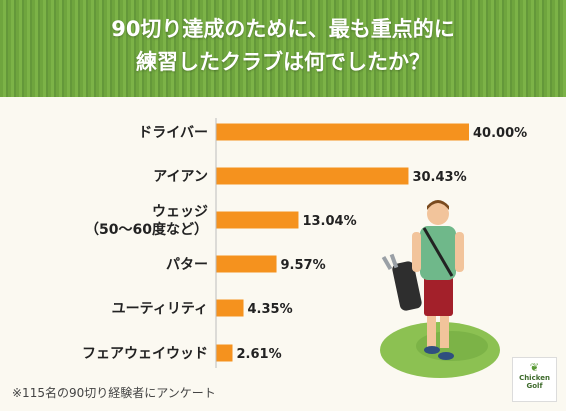 This screenshot has width=566, height=411. I want to click on value-label-3: 9.57%, so click(303, 265).